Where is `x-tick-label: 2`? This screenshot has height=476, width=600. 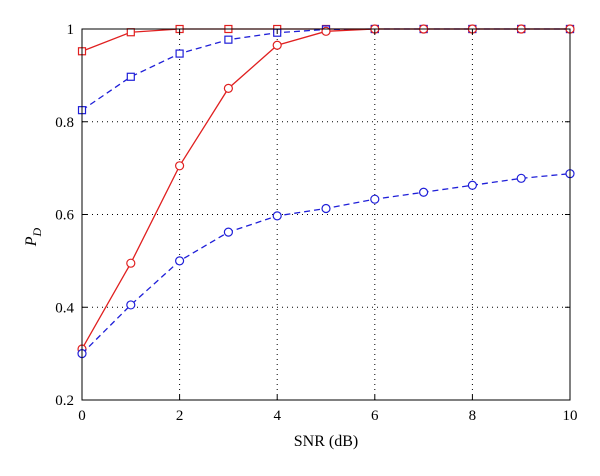
x-tick-label: 2 is located at coordinates (180, 416).